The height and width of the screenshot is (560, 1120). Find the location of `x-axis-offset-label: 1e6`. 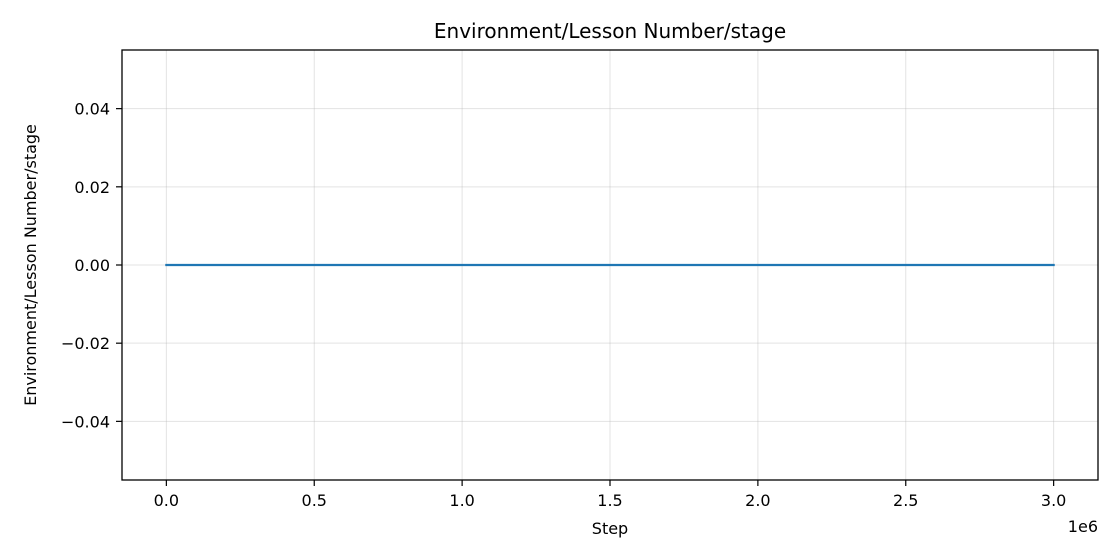

x-axis-offset-label: 1e6 is located at coordinates (1083, 526).